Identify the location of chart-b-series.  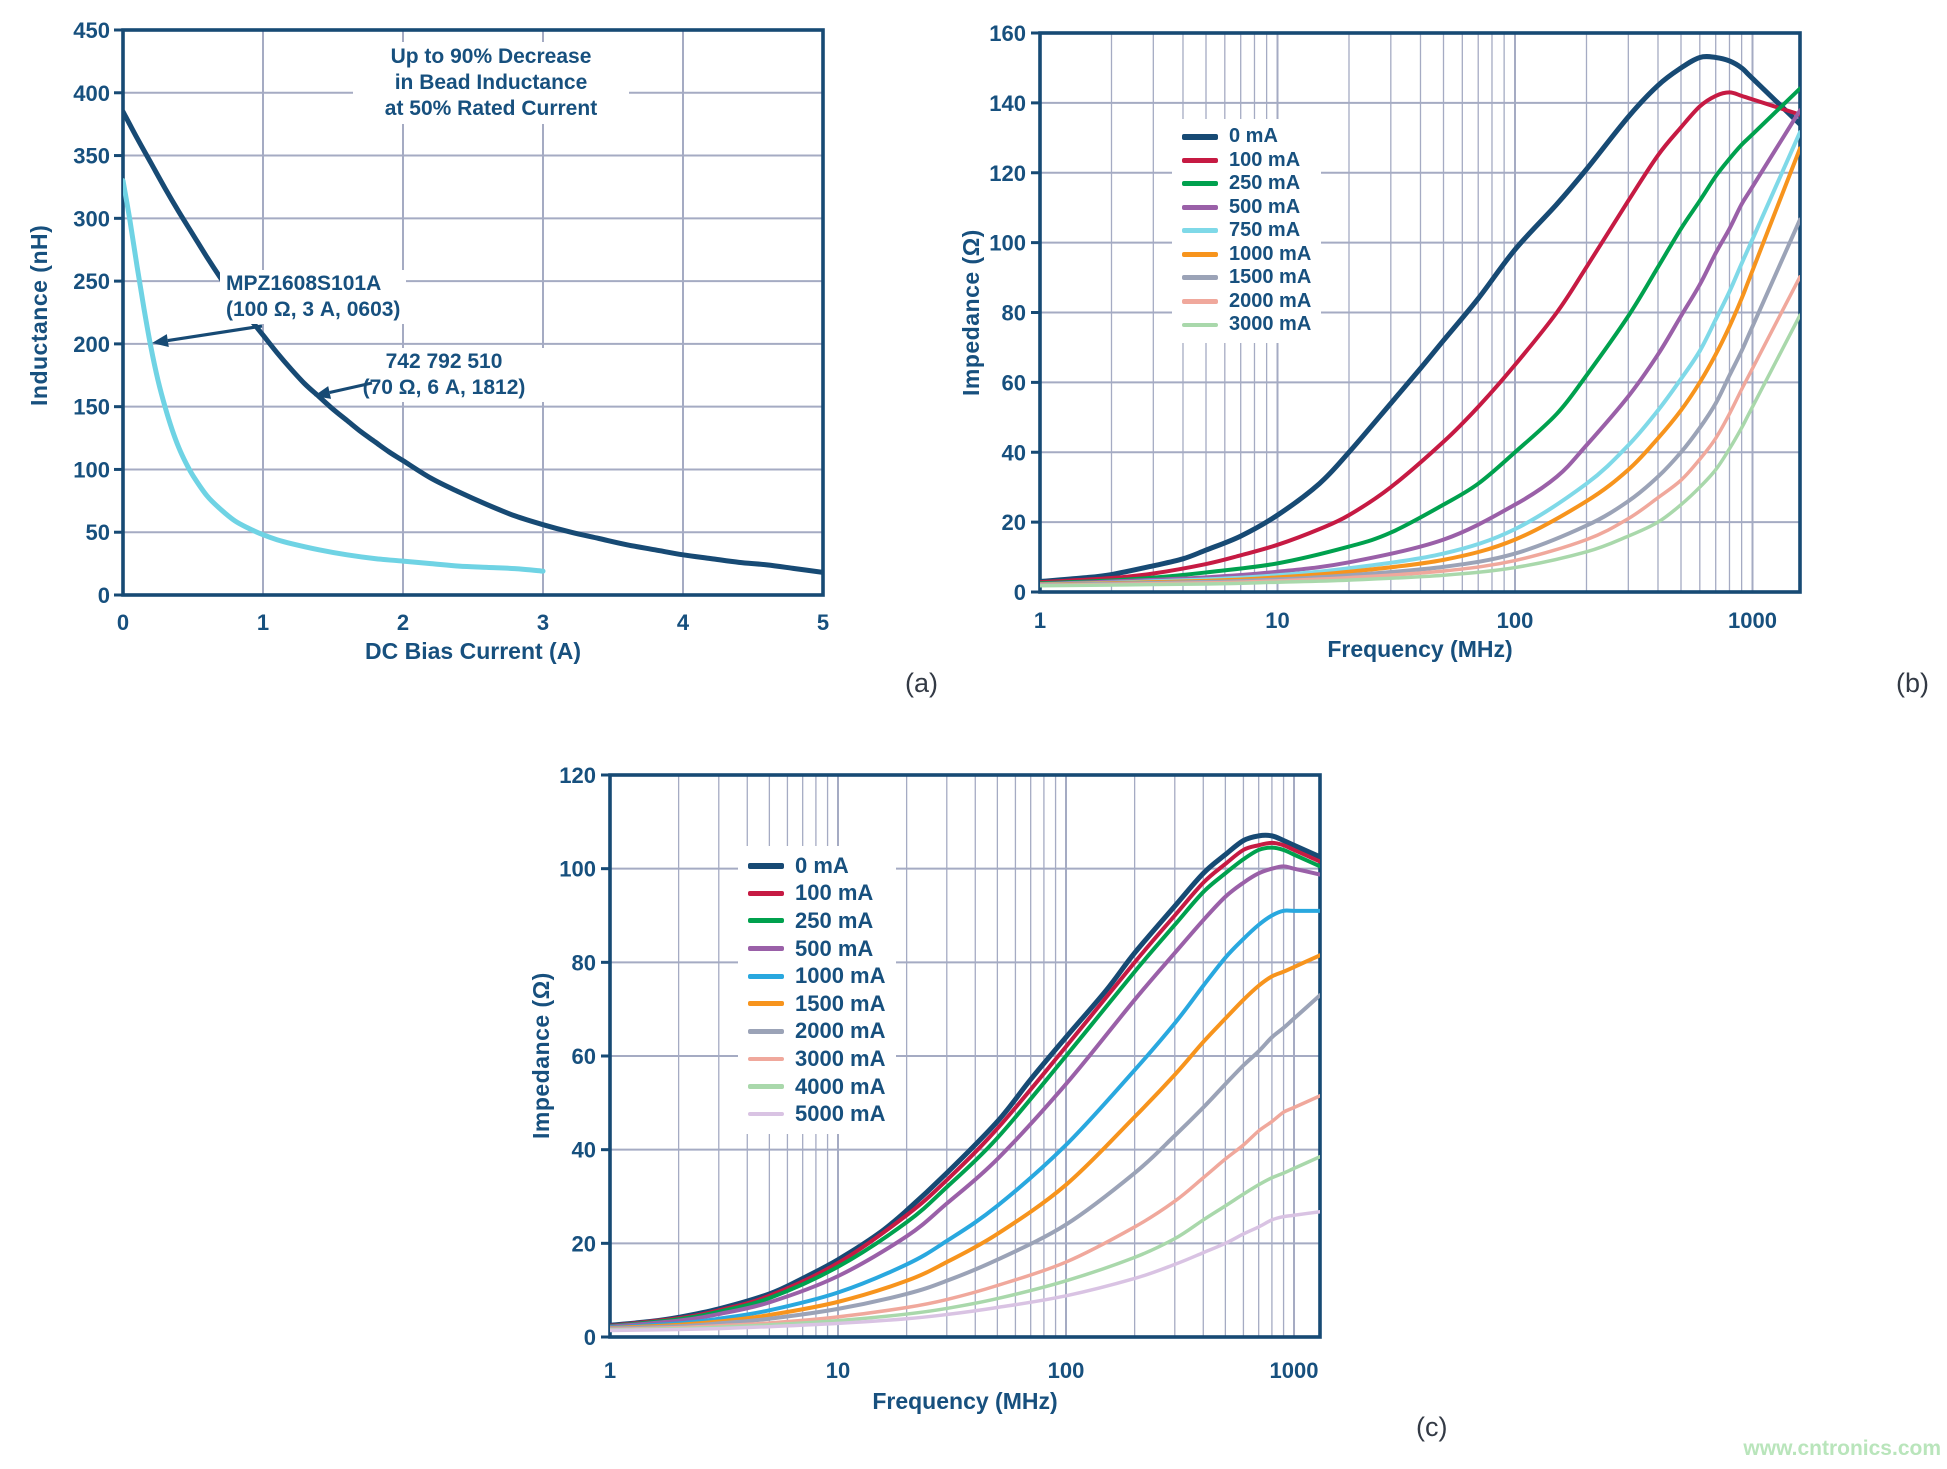
(1420, 321).